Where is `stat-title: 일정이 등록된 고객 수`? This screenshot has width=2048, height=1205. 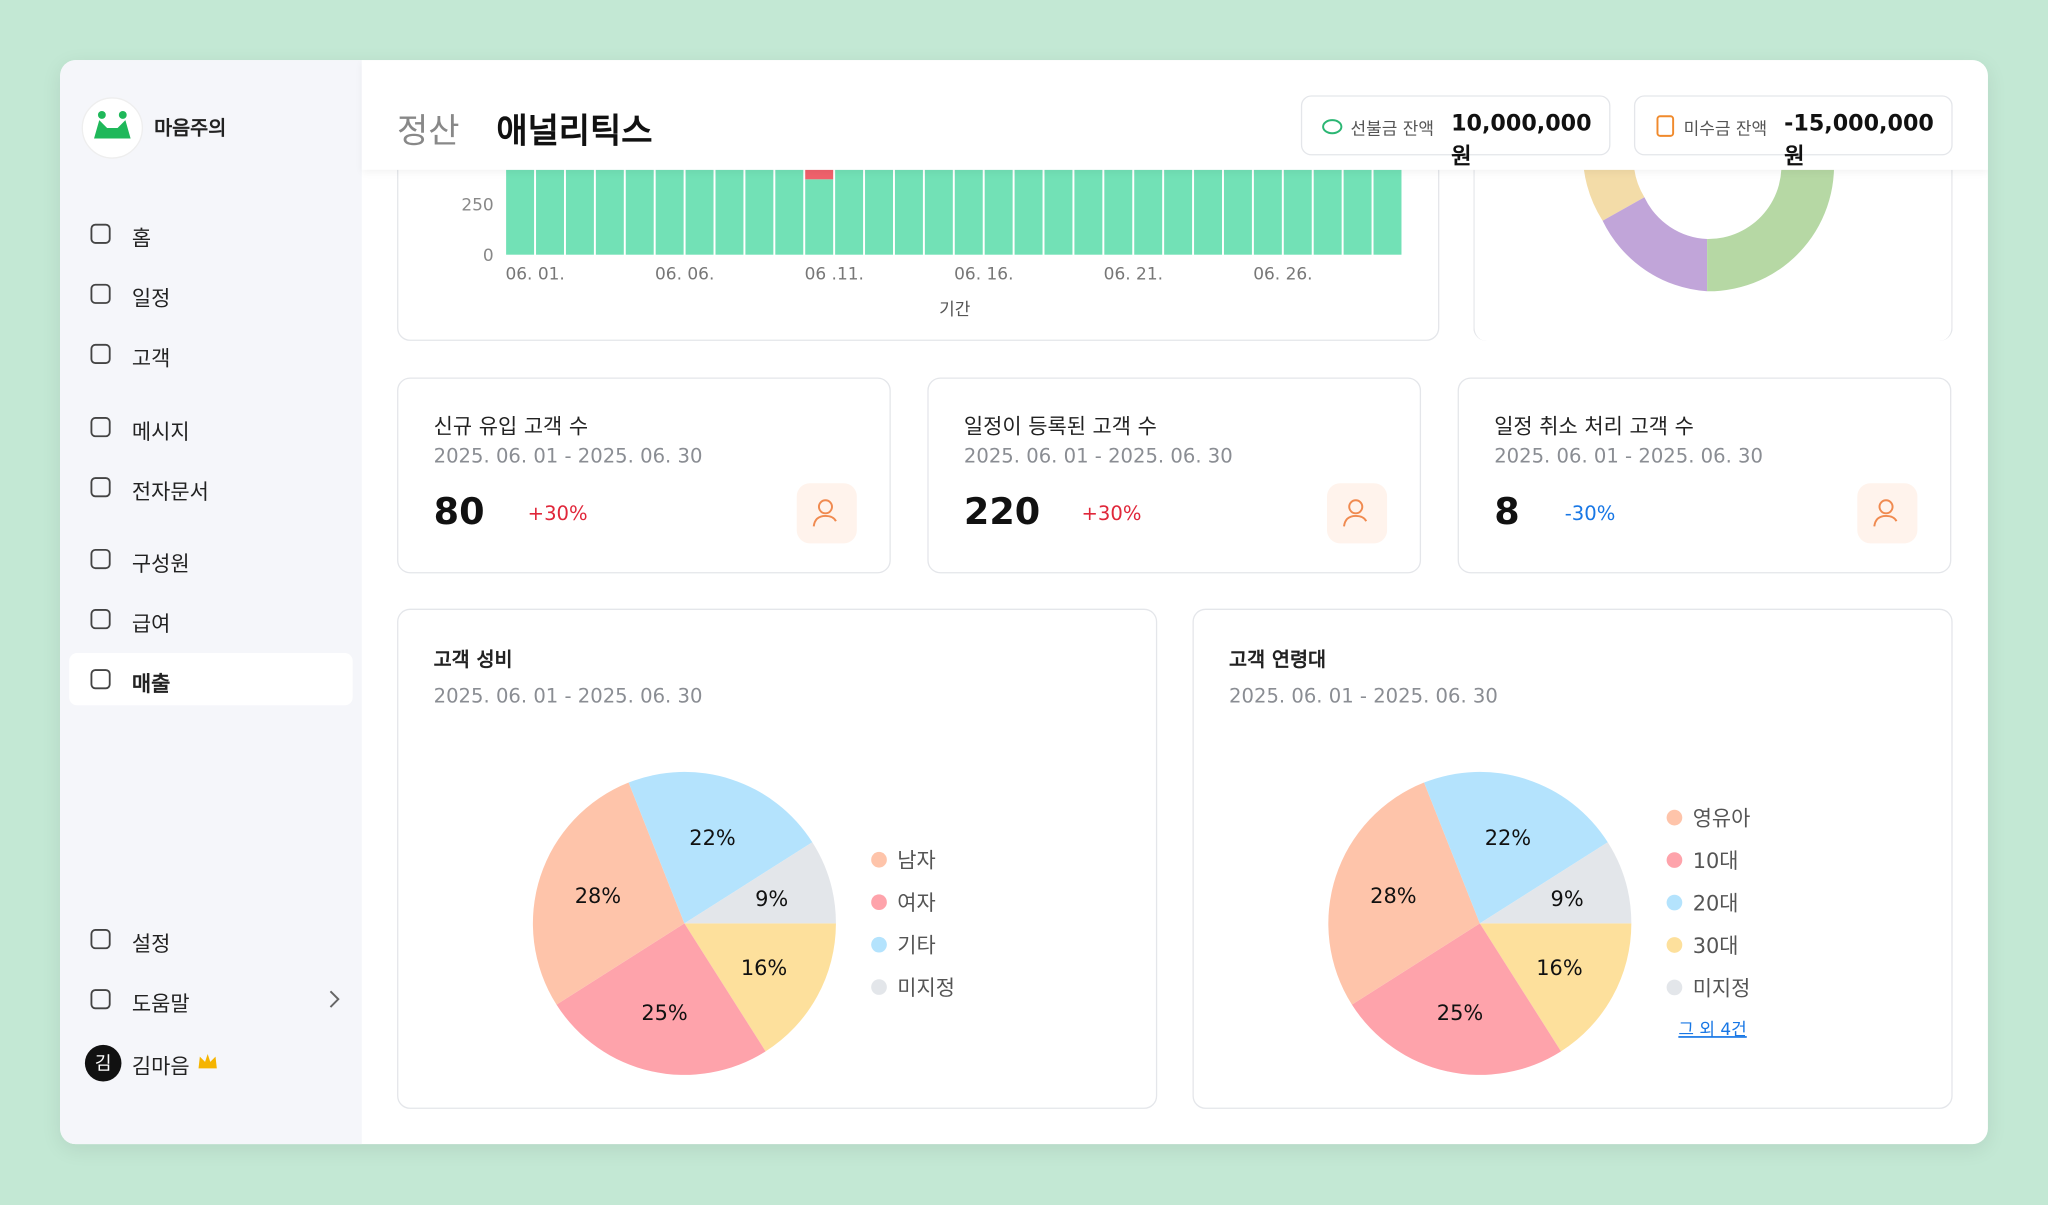 stat-title: 일정이 등록된 고객 수 is located at coordinates (1060, 426).